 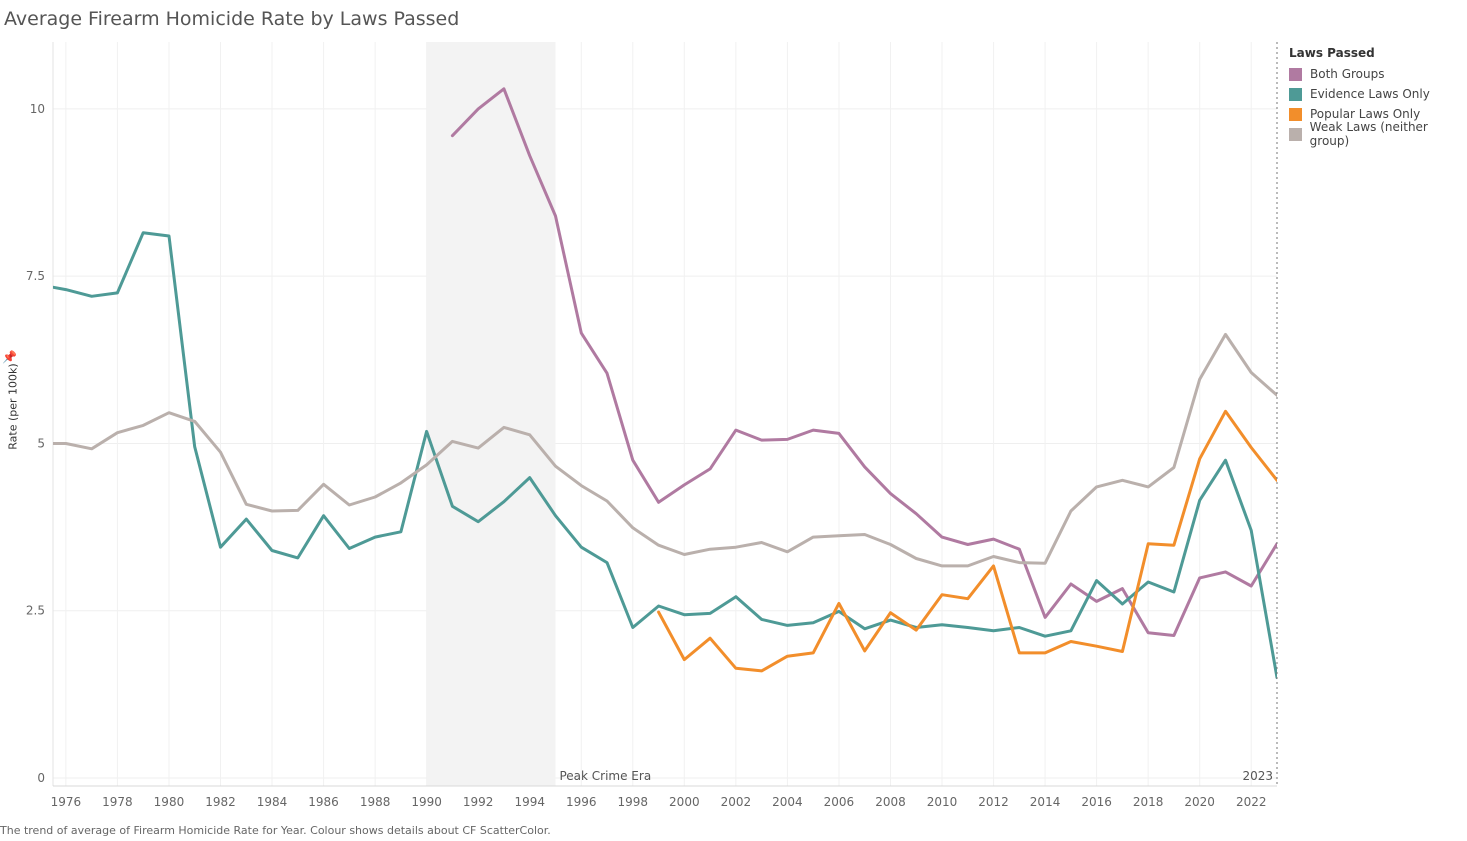 I want to click on x-tick-label: 1980, so click(x=169, y=802).